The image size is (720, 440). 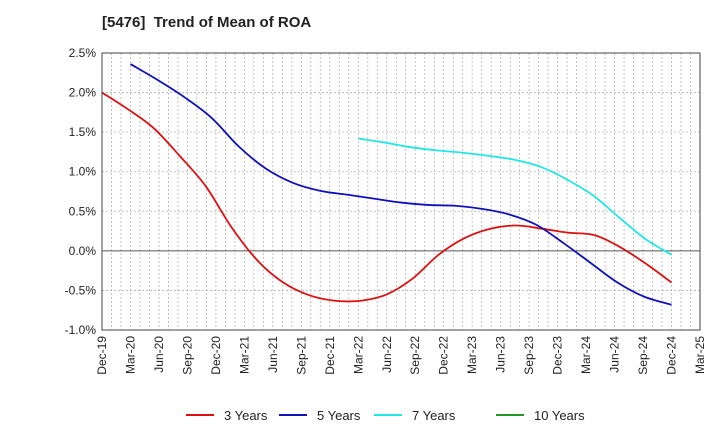 What do you see at coordinates (472, 355) in the screenshot?
I see `x-tick-label: Mar-23` at bounding box center [472, 355].